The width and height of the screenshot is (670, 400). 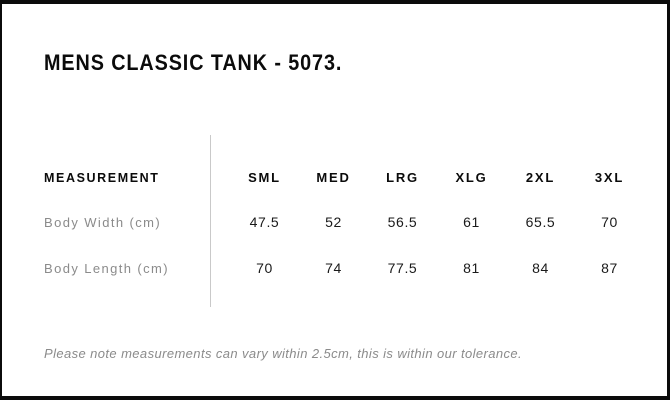 I want to click on body-length-value-xlg: 81, so click(x=471, y=268).